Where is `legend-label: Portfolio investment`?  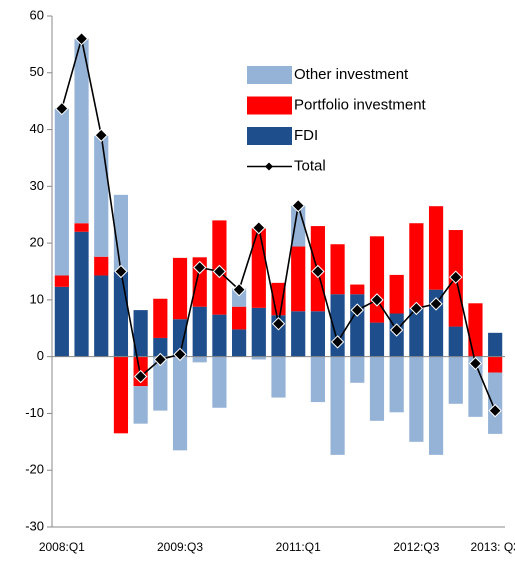 legend-label: Portfolio investment is located at coordinates (360, 104).